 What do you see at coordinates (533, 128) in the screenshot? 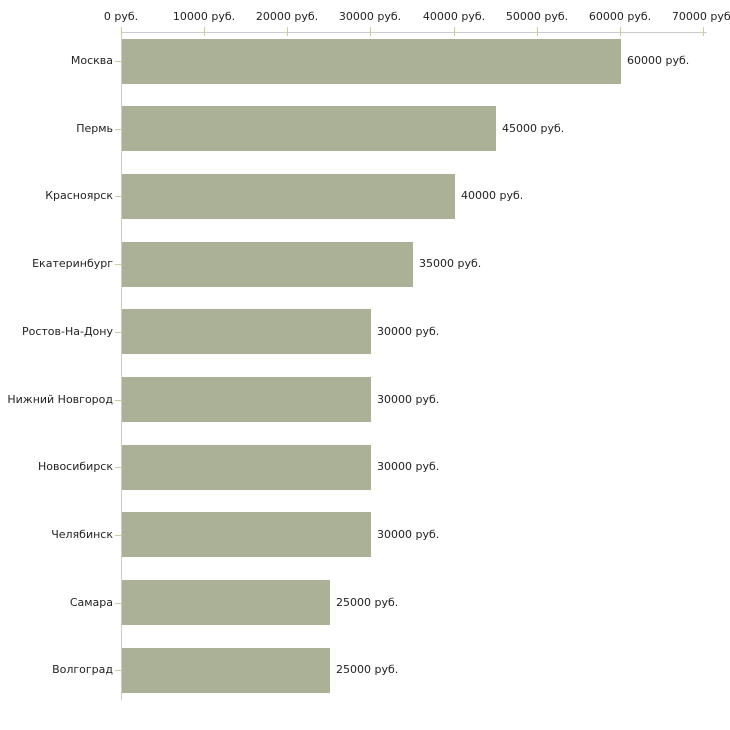
I see `value-label: 45000 руб.` at bounding box center [533, 128].